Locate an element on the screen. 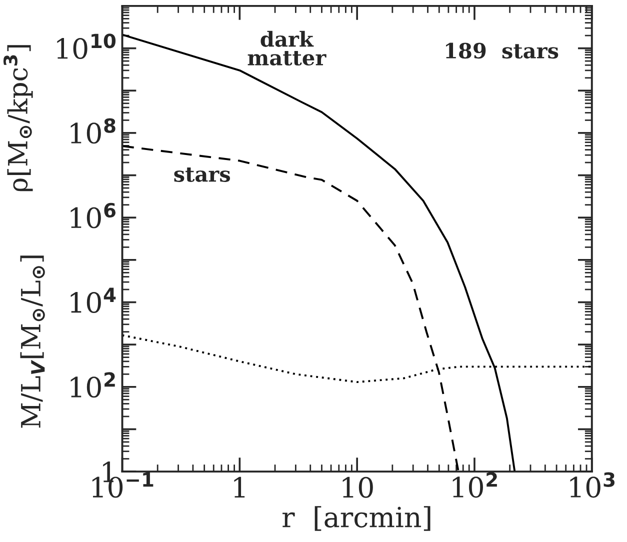 The width and height of the screenshot is (627, 542). y-tick-label: 10$^{6}$ is located at coordinates (93, 215).